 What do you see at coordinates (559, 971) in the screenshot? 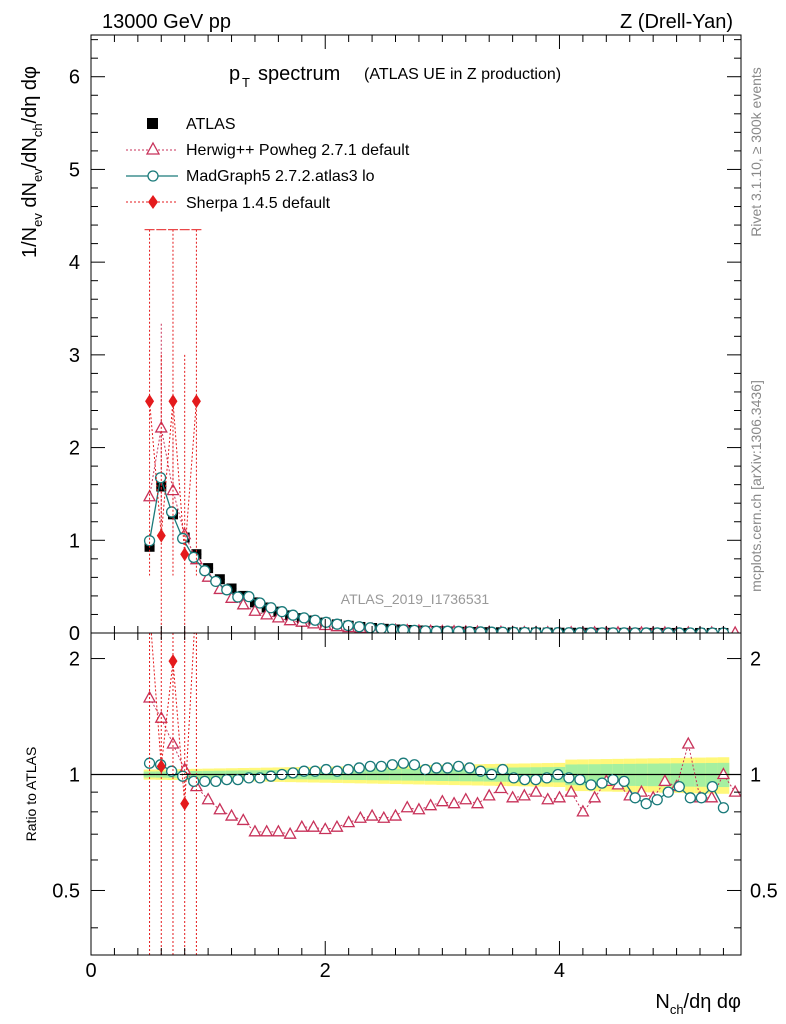
I see `ratio-xtick-label: 4` at bounding box center [559, 971].